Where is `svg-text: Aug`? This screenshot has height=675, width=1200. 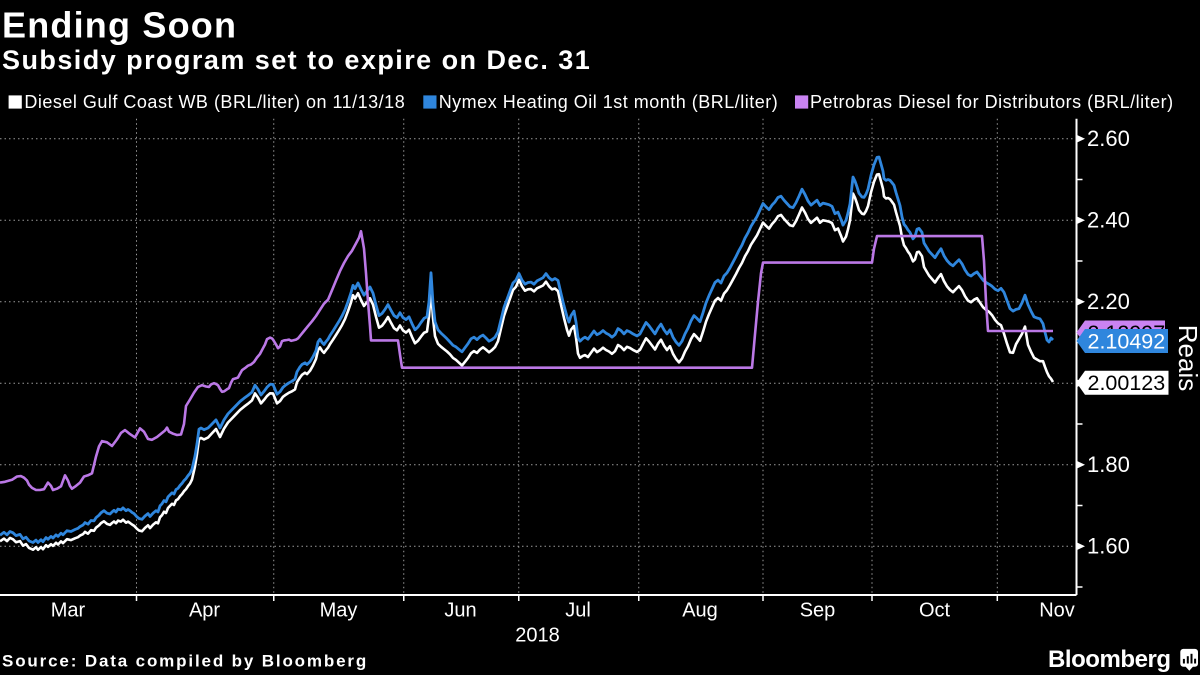
svg-text: Aug is located at coordinates (700, 611).